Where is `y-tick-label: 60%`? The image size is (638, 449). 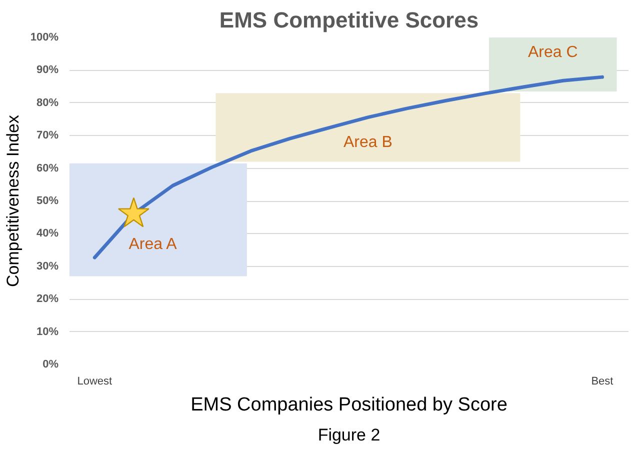 y-tick-label: 60% is located at coordinates (47, 168).